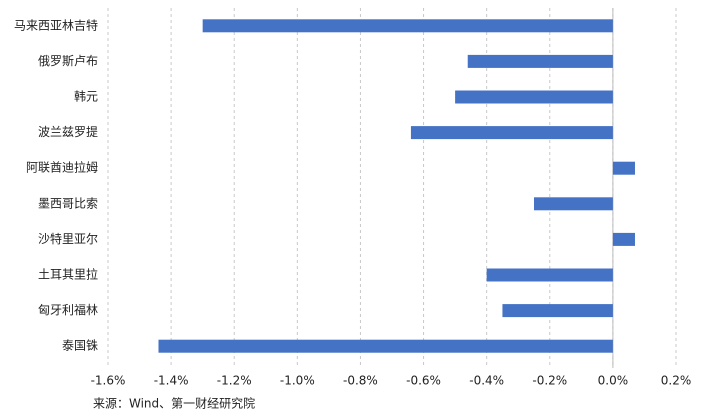 Image resolution: width=701 pixels, height=418 pixels. Describe the element at coordinates (486, 381) in the screenshot. I see `x-tick-label: -0.4%` at that location.